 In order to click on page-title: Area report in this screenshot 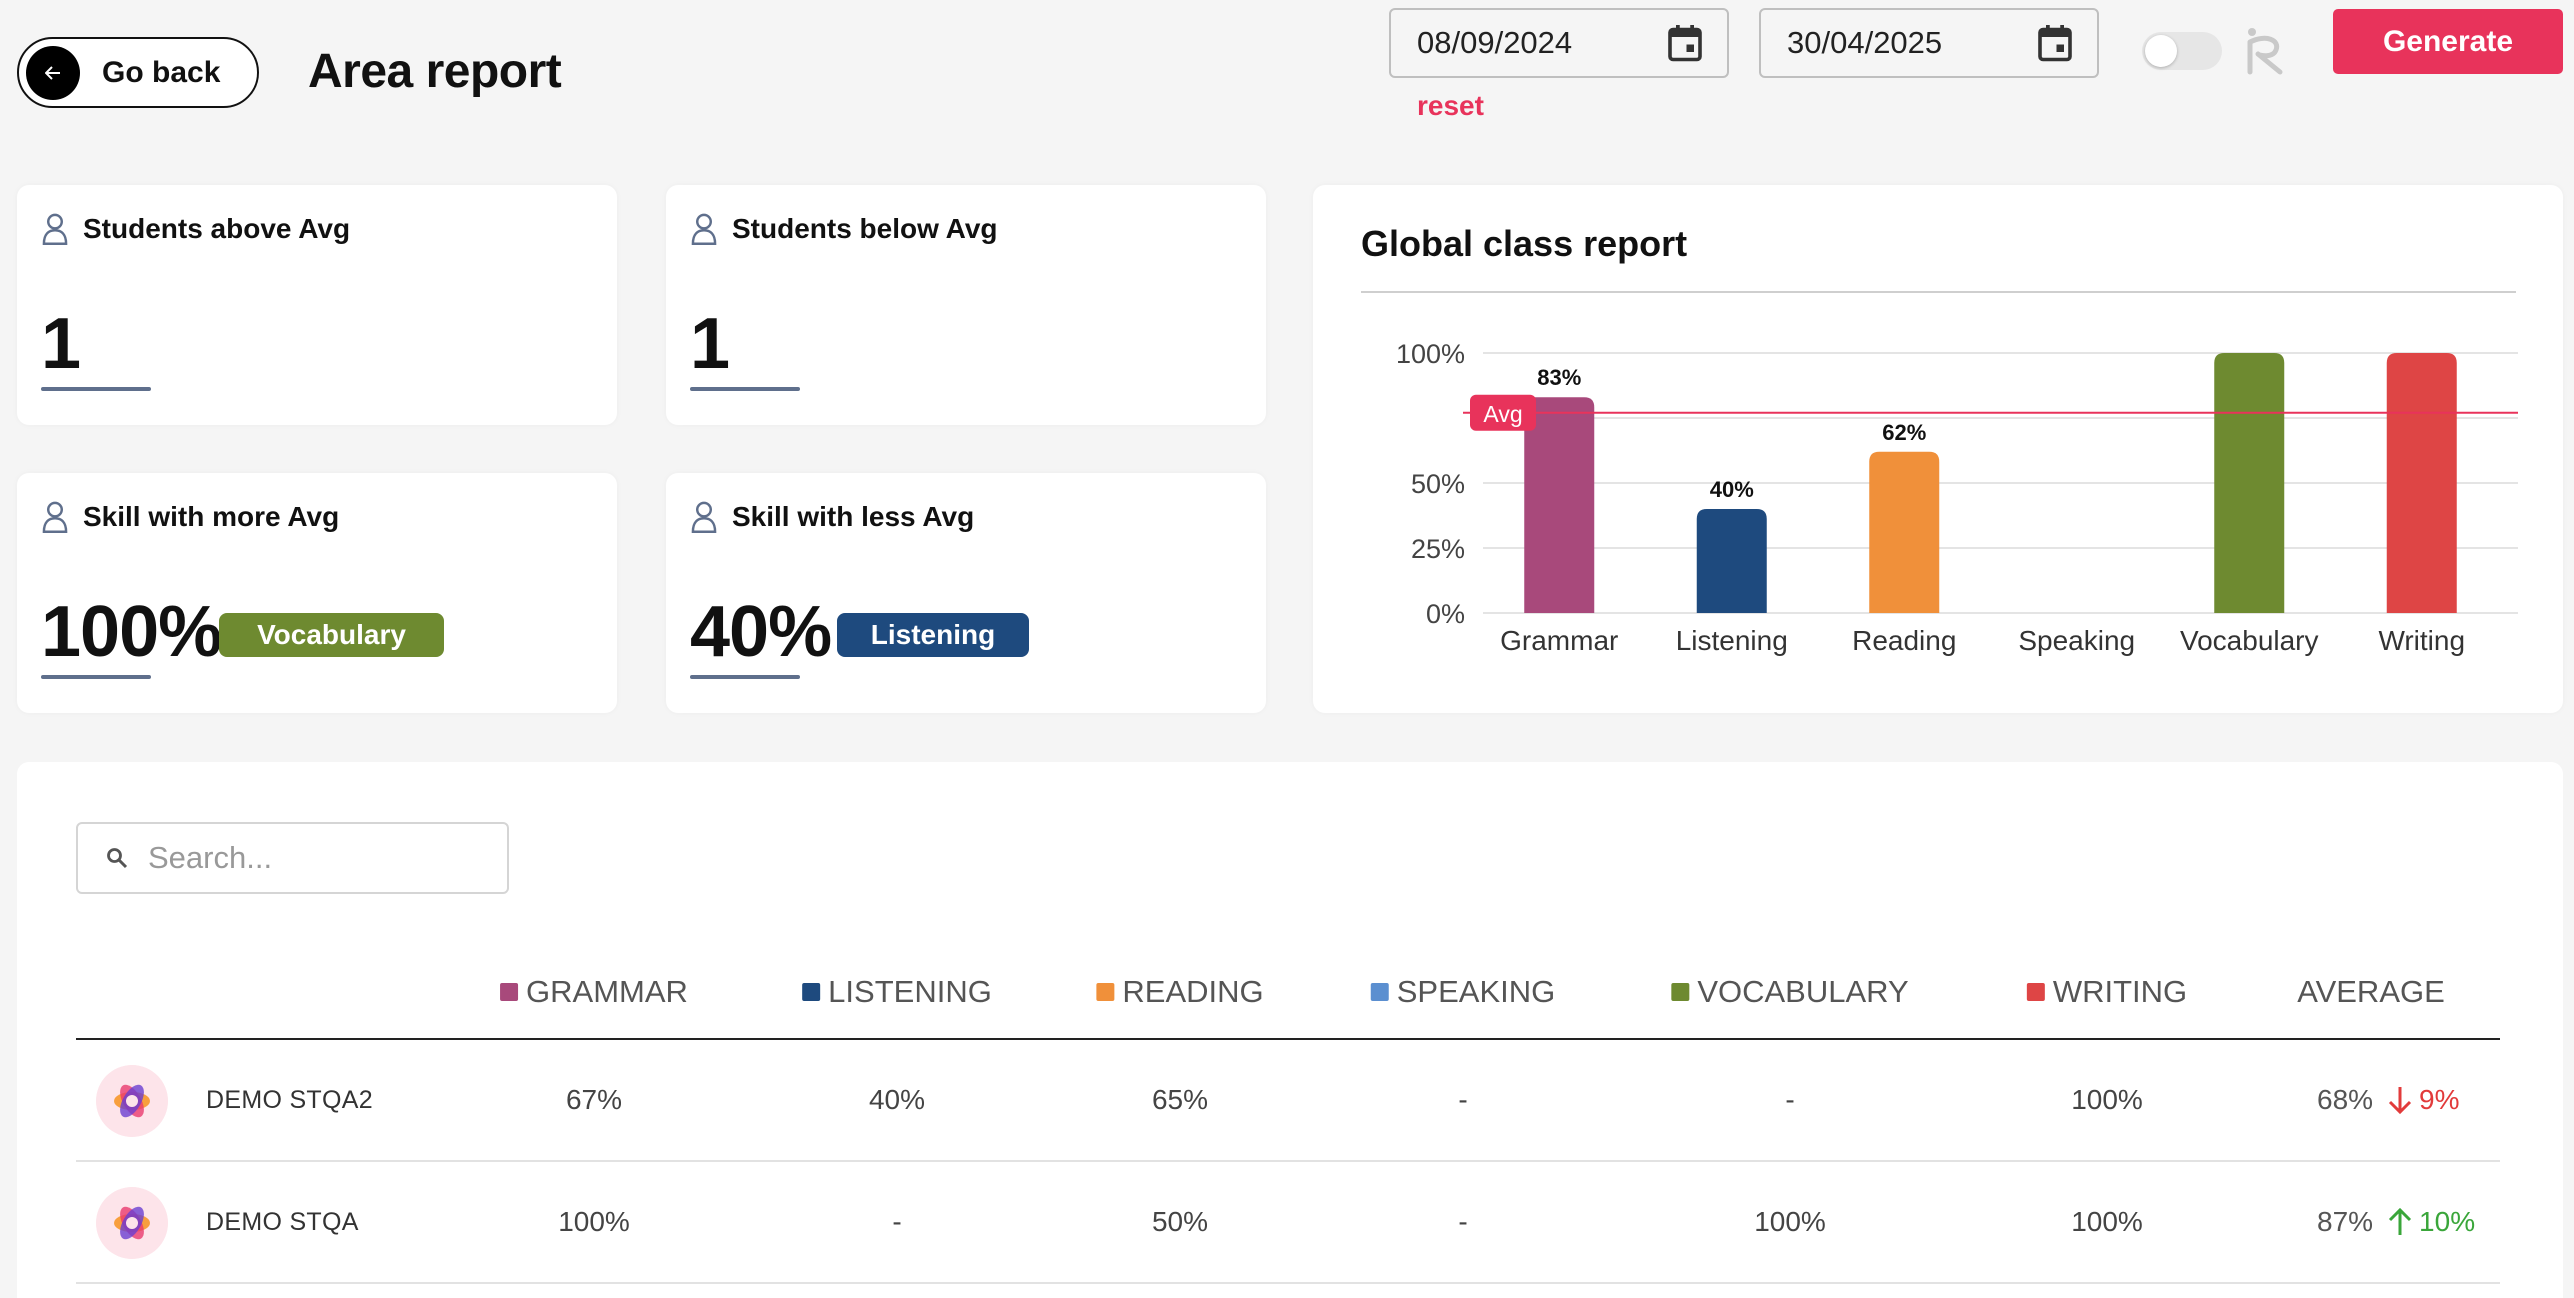, I will do `click(435, 71)`.